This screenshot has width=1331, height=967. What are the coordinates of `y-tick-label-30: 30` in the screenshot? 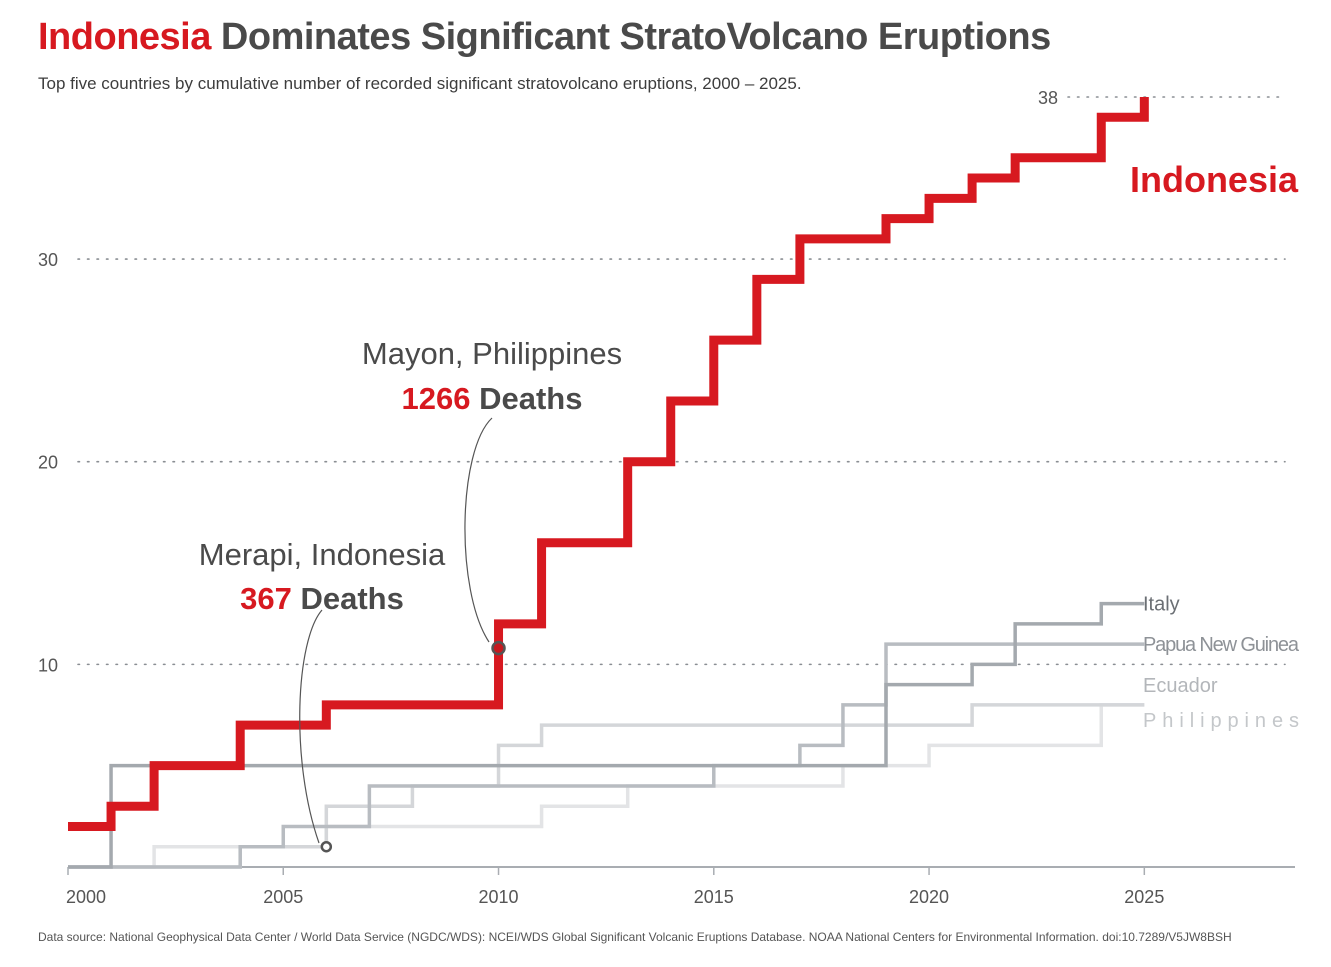 It's located at (48, 260).